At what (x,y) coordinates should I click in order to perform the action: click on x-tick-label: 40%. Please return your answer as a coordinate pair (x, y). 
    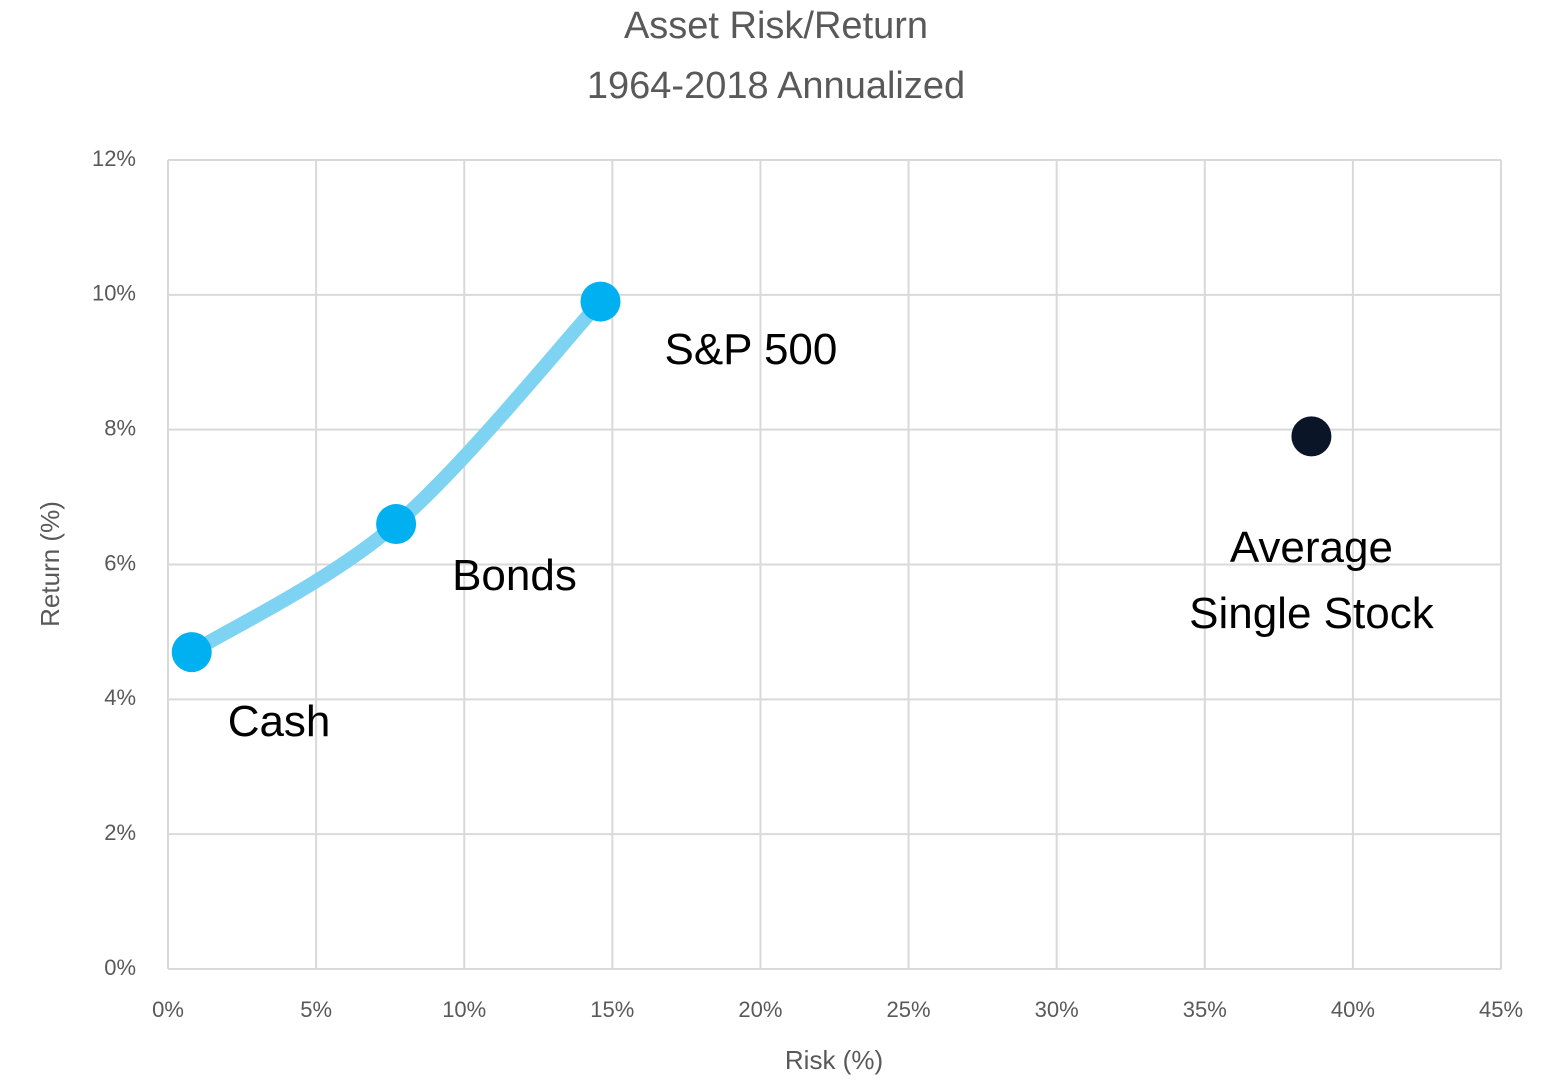
    Looking at the image, I should click on (1353, 1009).